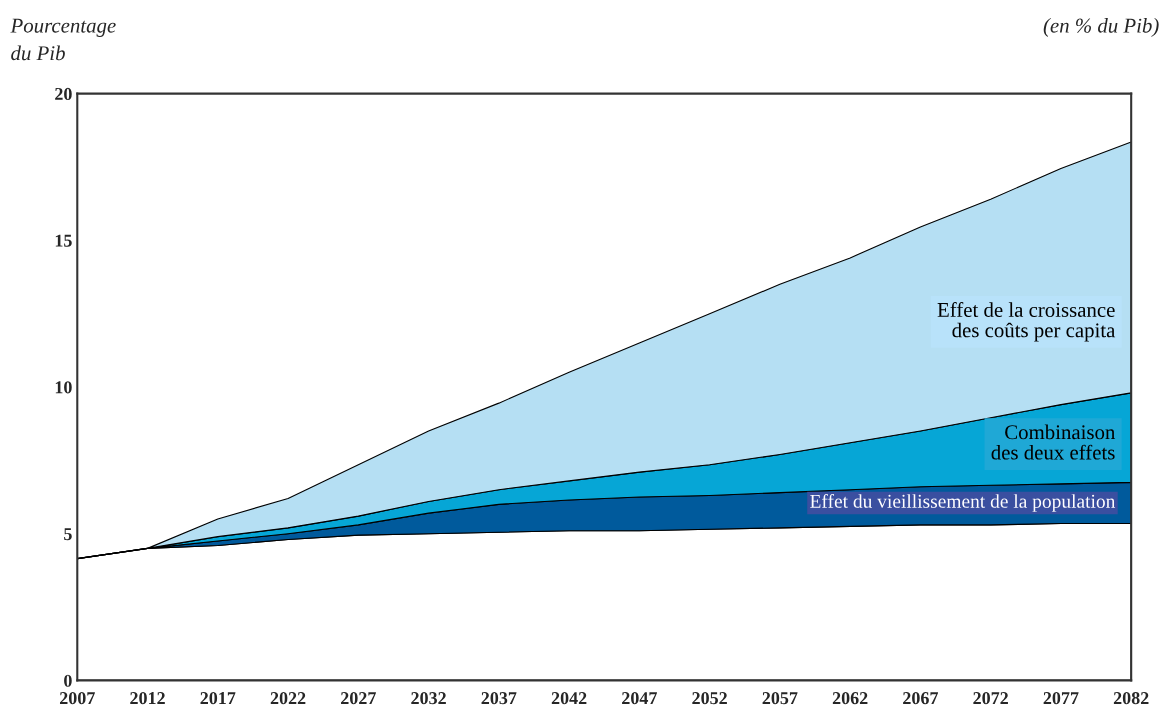  What do you see at coordinates (147, 698) in the screenshot?
I see `x-tick-label: 2012` at bounding box center [147, 698].